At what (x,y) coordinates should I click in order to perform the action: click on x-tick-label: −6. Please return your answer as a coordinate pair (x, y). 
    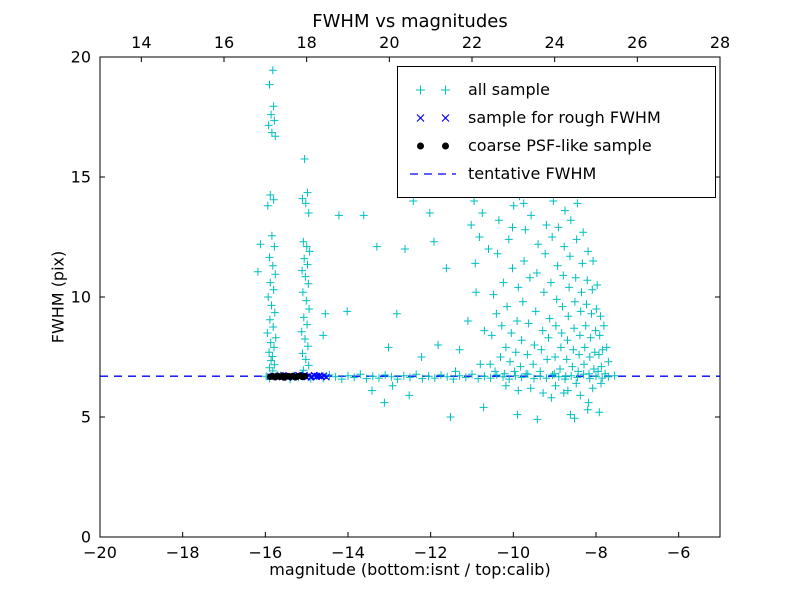
    Looking at the image, I should click on (679, 552).